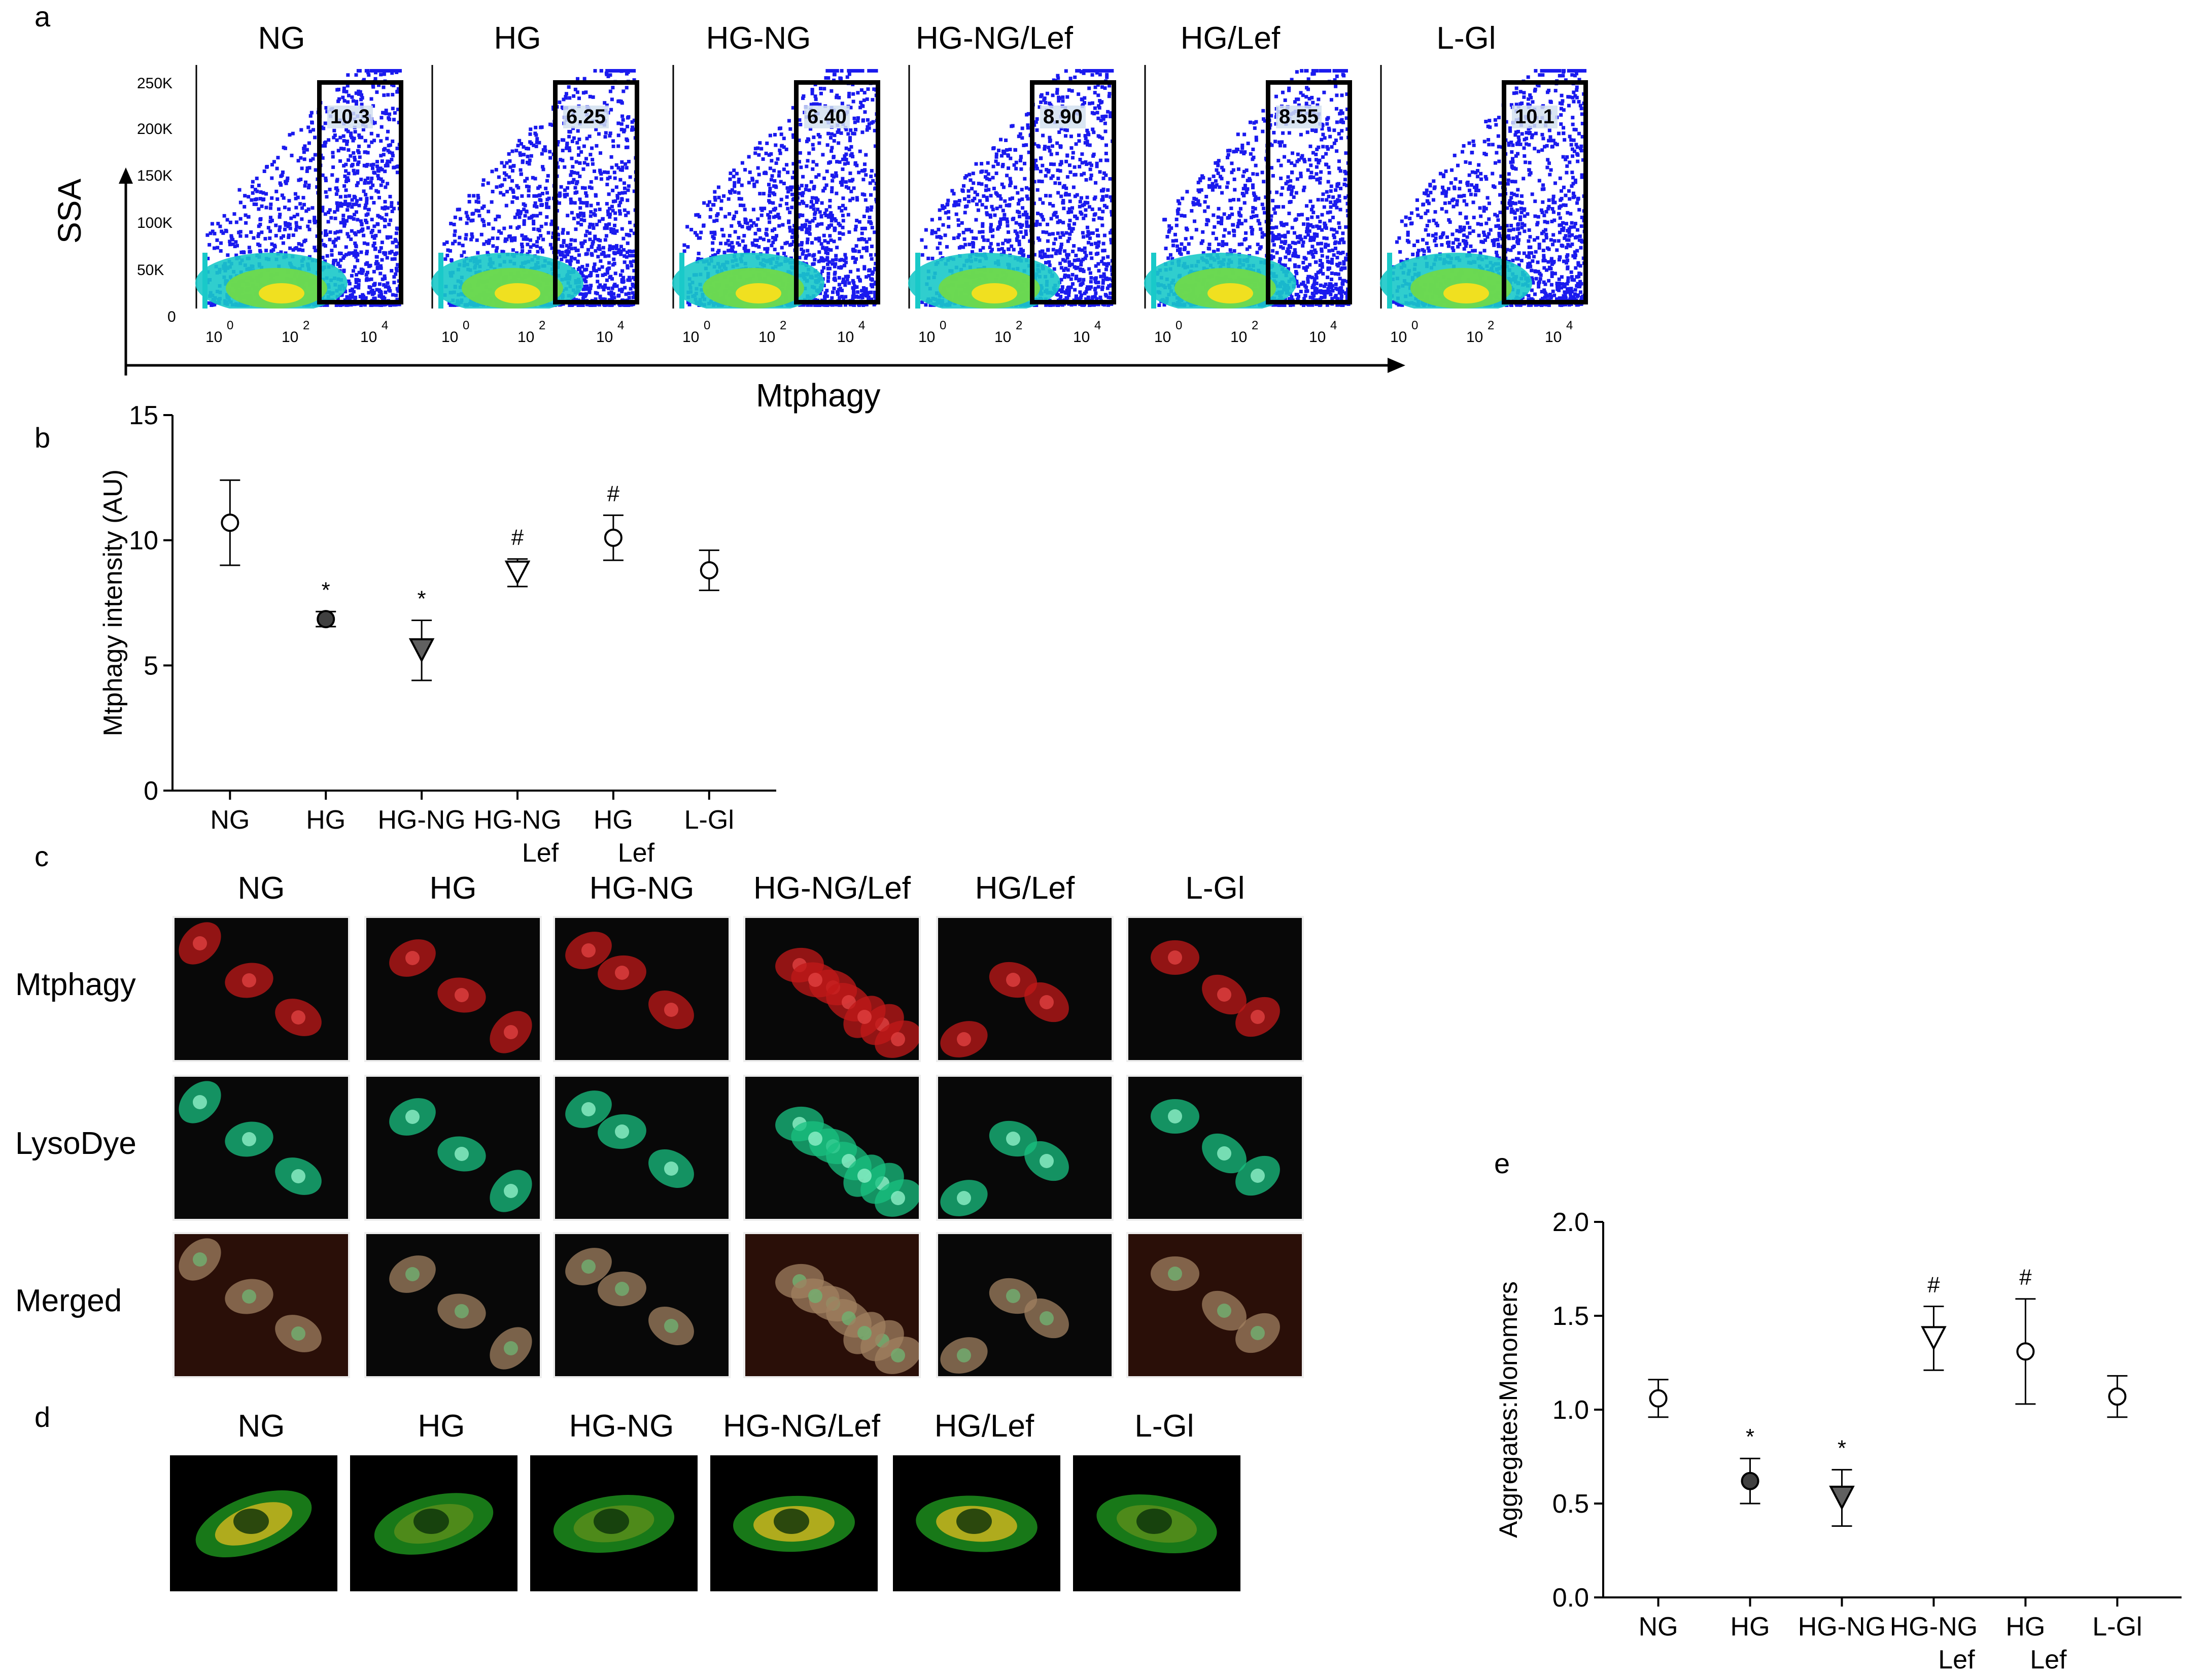  Describe the element at coordinates (801, 1426) in the screenshot. I see `panel-d-col-label: HG-NG/Lef` at that location.